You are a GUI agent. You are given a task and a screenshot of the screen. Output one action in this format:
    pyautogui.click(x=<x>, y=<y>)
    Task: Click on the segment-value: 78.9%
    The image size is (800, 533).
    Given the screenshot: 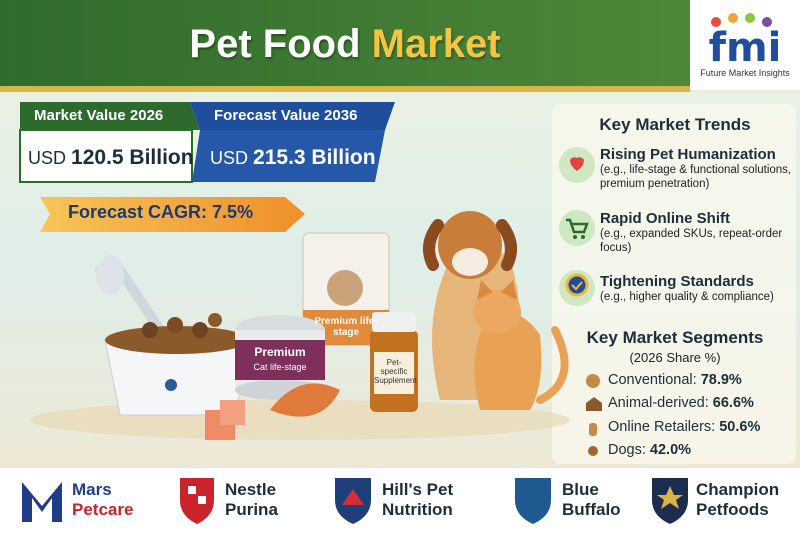 What is the action you would take?
    pyautogui.click(x=721, y=380)
    